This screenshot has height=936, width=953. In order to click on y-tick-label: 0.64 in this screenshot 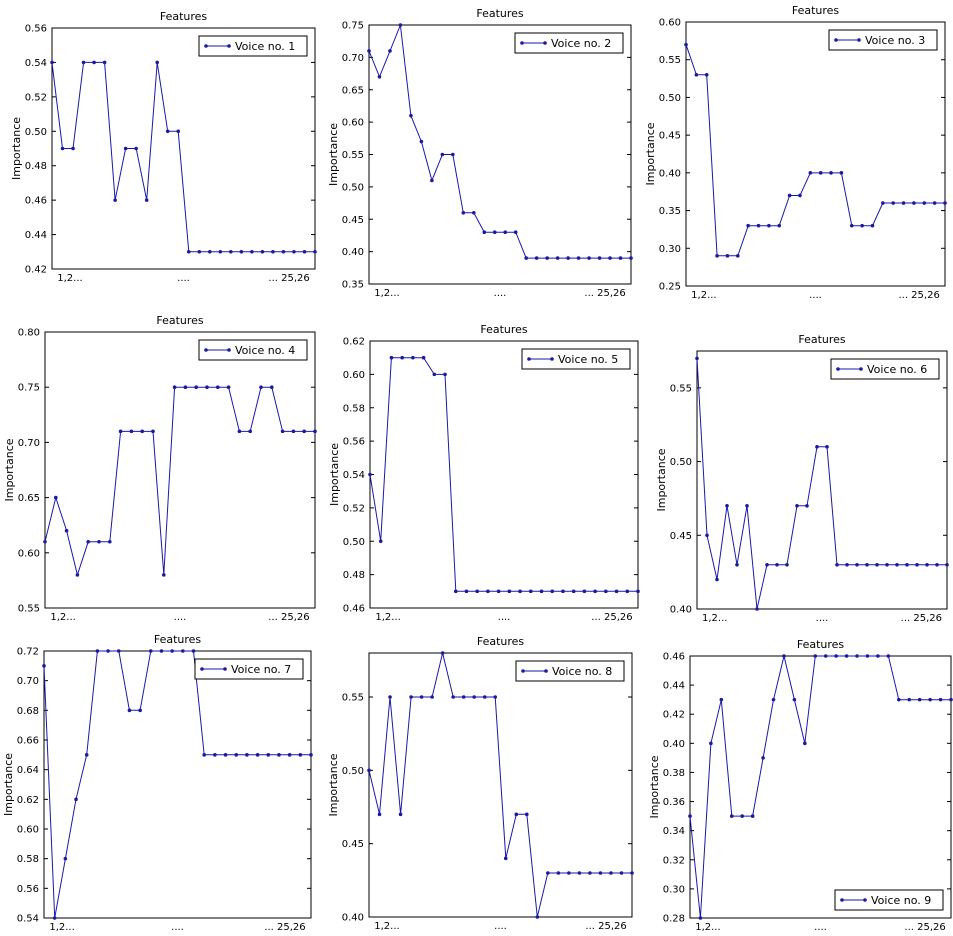, I will do `click(28, 770)`.